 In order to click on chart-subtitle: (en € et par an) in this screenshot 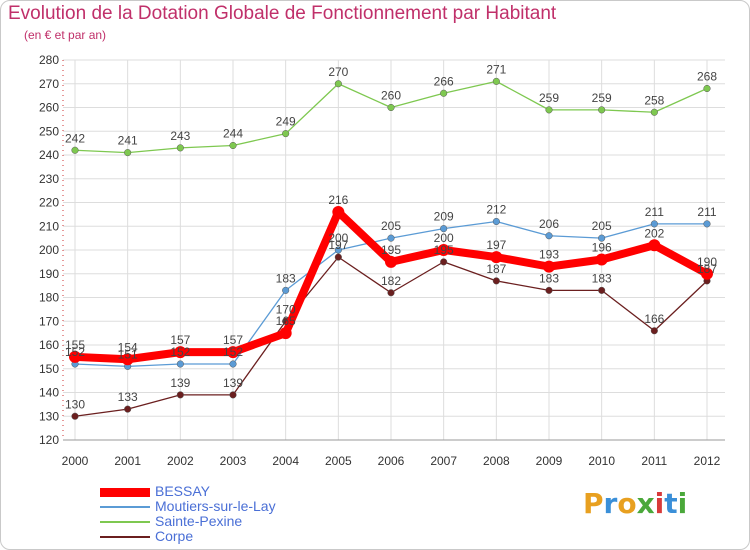, I will do `click(65, 35)`.